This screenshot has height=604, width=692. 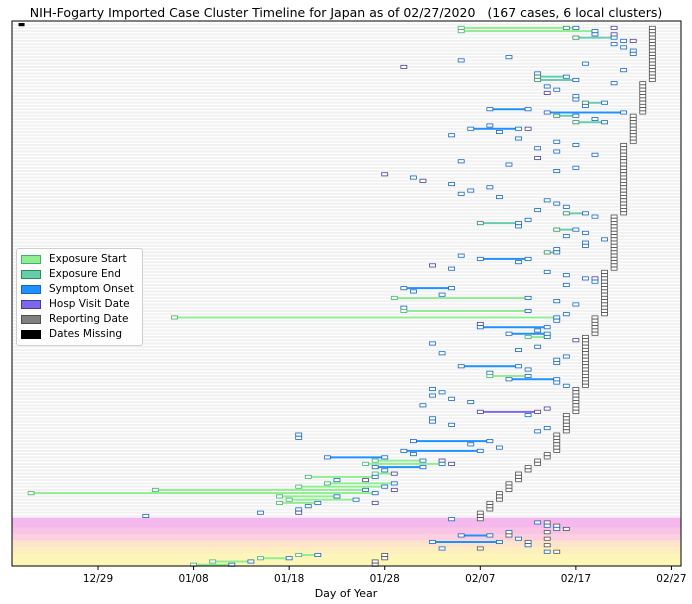 I want to click on legend-item-reporting-date: Reporting Date, so click(x=77, y=319).